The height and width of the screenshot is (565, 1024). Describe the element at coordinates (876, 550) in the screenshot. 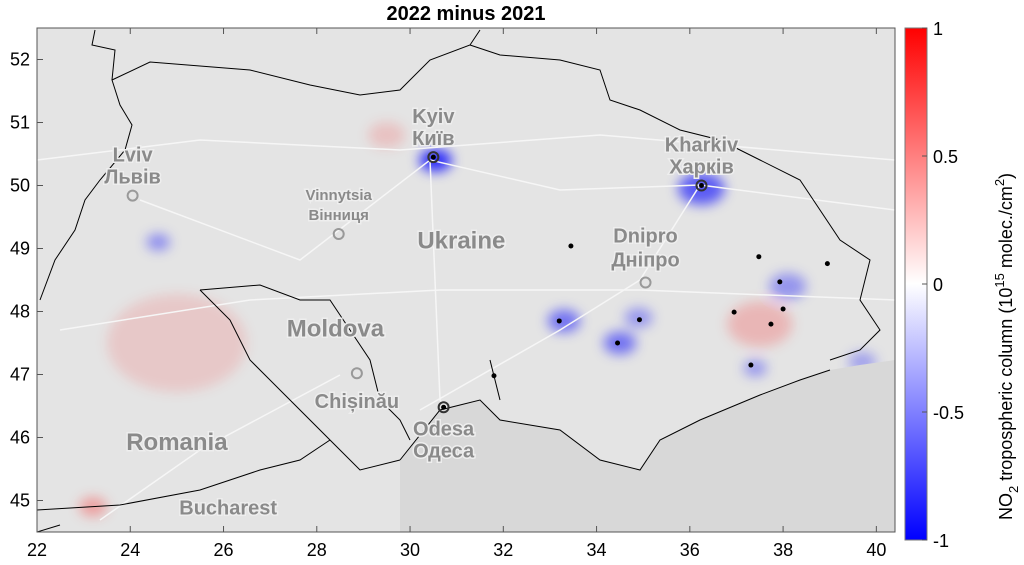

I see `x-tick-label: 40` at that location.